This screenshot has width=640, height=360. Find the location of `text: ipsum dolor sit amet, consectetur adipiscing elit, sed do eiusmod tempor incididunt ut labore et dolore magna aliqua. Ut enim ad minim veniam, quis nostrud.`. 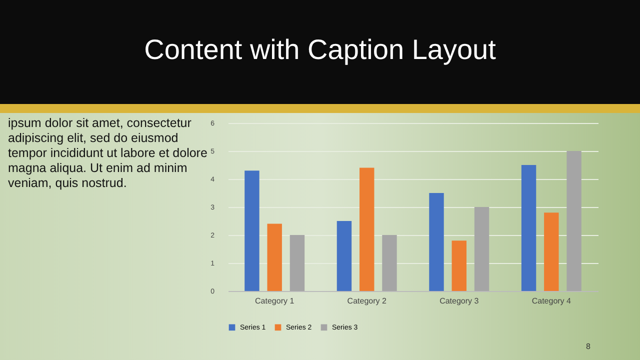

text: ipsum dolor sit amet, consectetur adipiscing elit, sed do eiusmod tempor incididunt ut labore et dolore magna aliqua. Ut enim ad minim veniam, quis nostrud. is located at coordinates (108, 153).